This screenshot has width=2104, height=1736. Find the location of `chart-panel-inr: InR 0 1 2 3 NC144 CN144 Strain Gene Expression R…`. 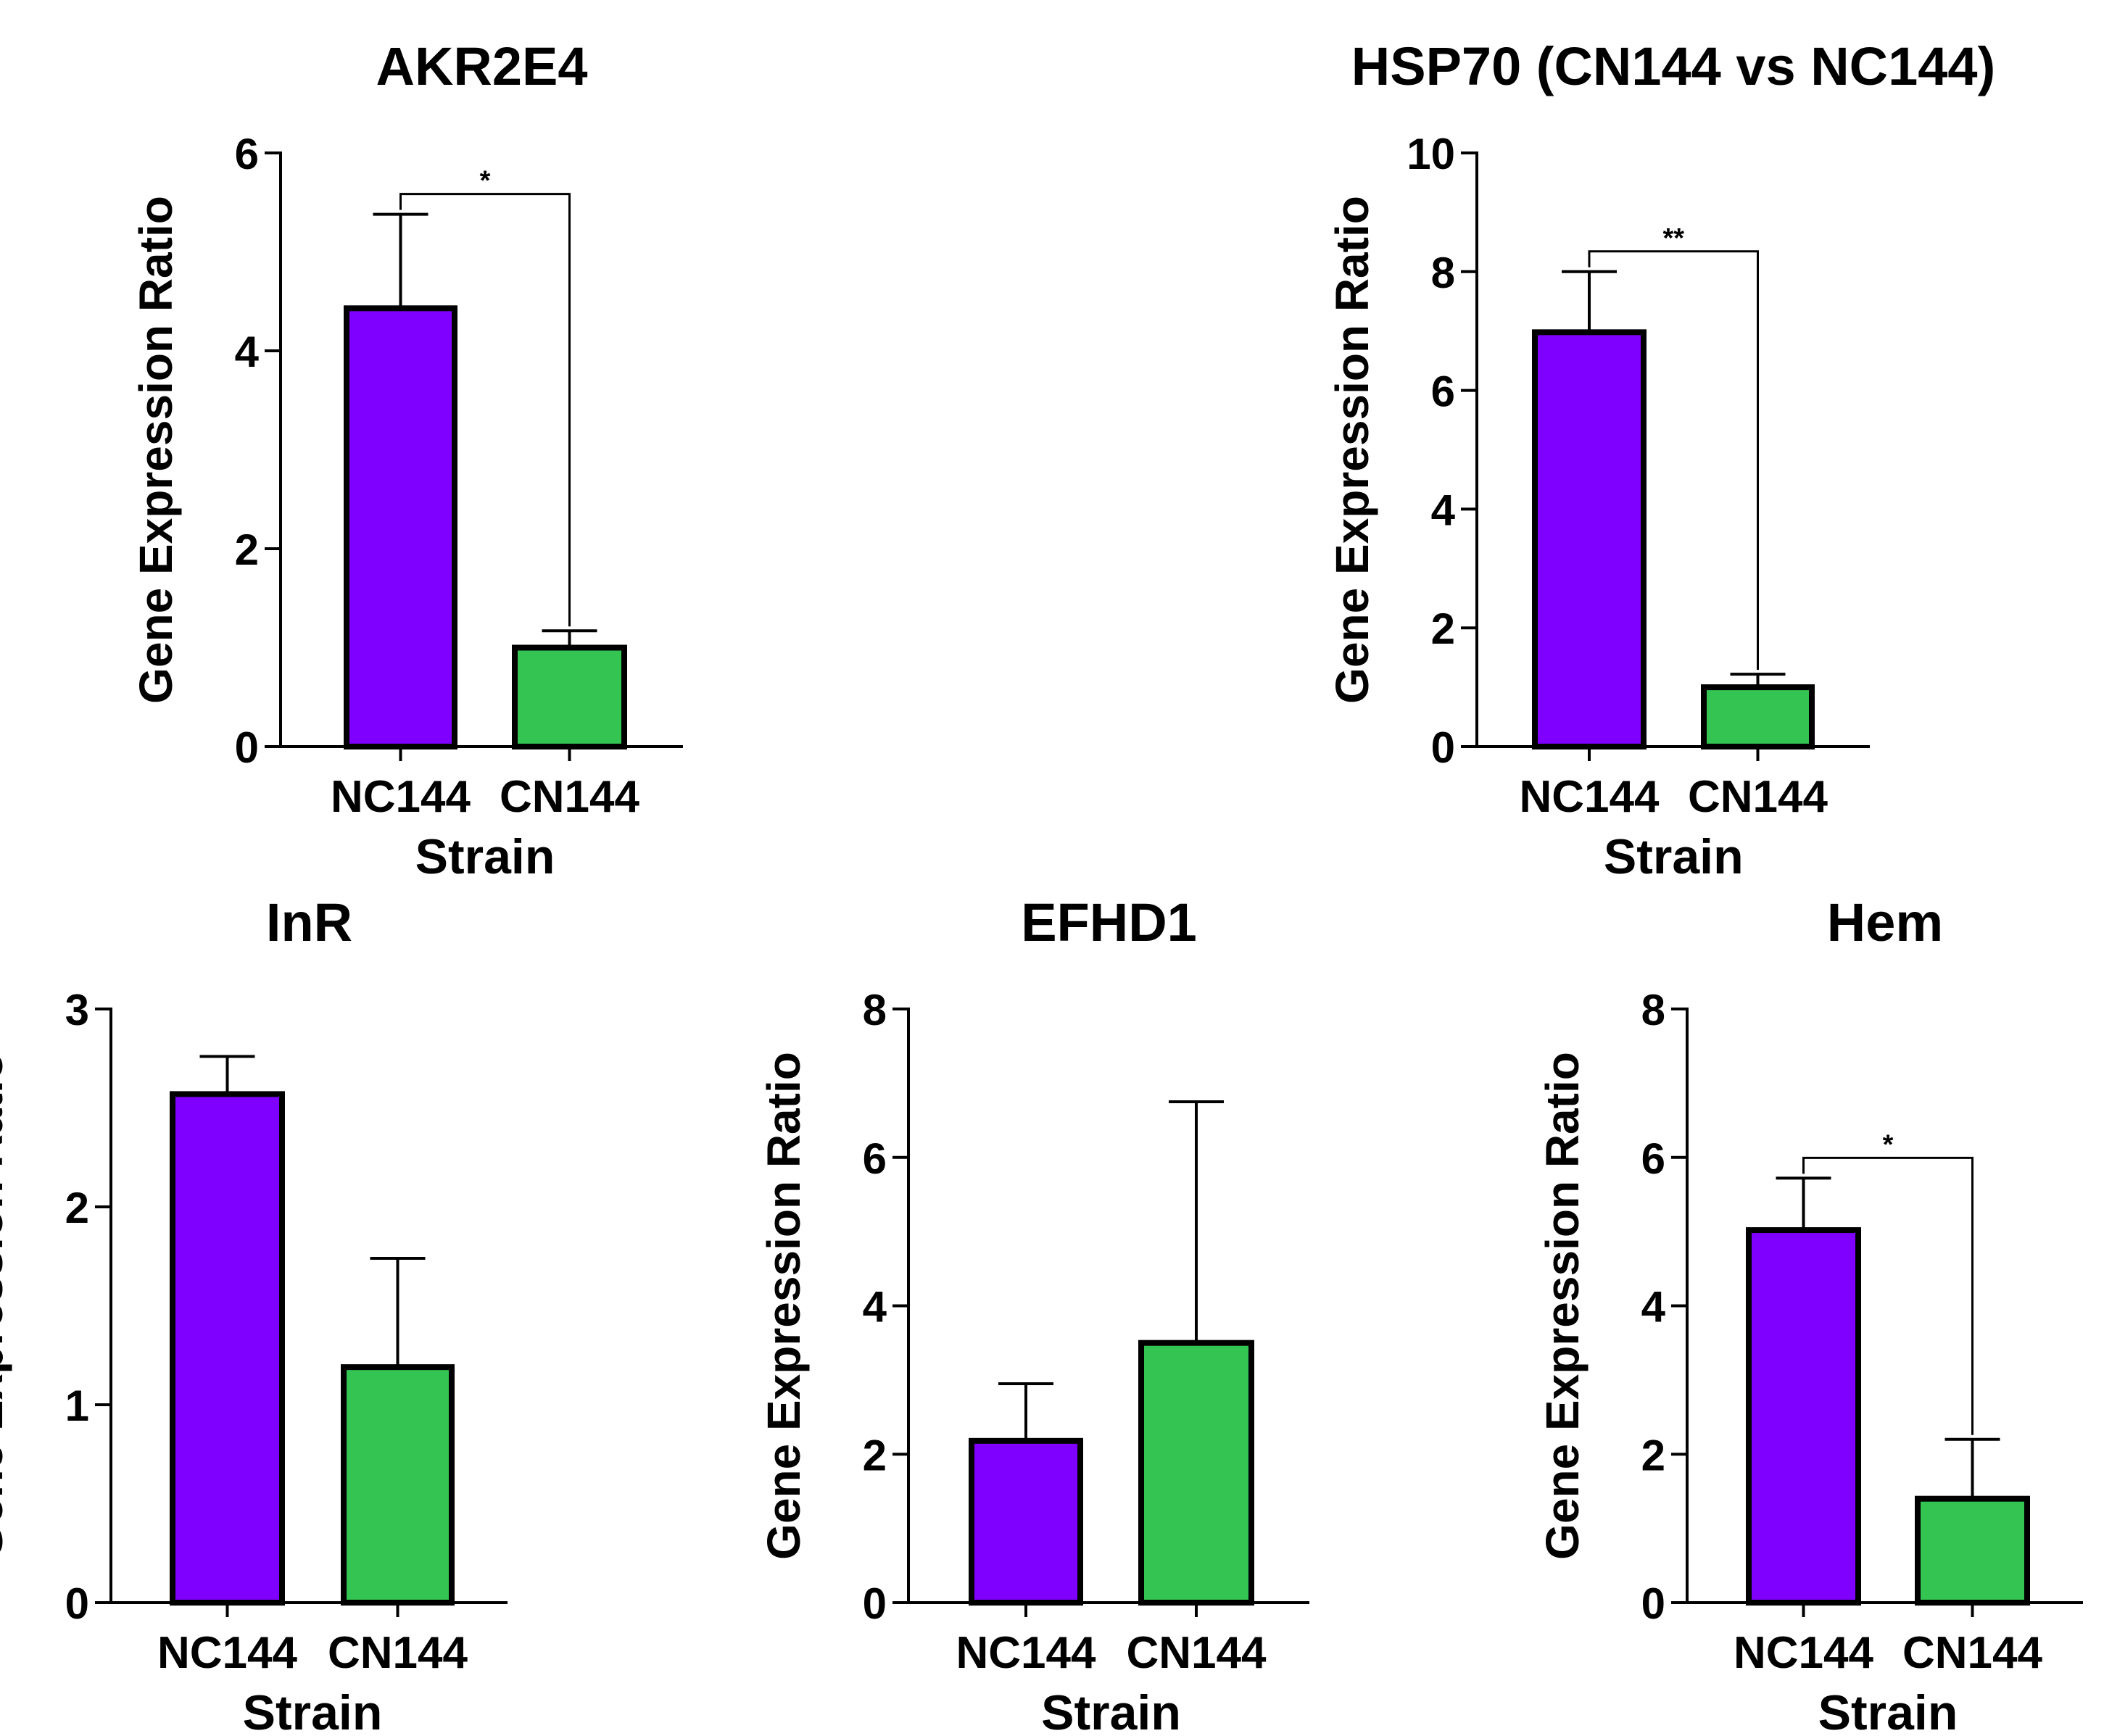

chart-panel-inr: InR 0 1 2 3 NC144 CN144 Strain Gene Expression R… is located at coordinates (254, 1314).